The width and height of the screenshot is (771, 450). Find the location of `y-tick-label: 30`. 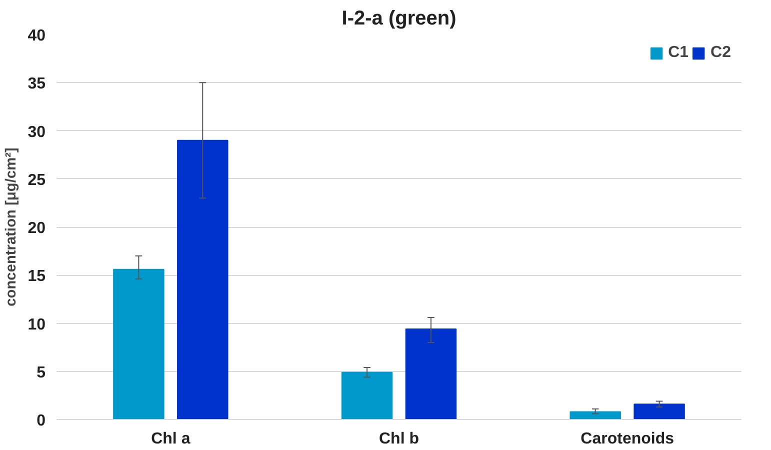

y-tick-label: 30 is located at coordinates (37, 132).